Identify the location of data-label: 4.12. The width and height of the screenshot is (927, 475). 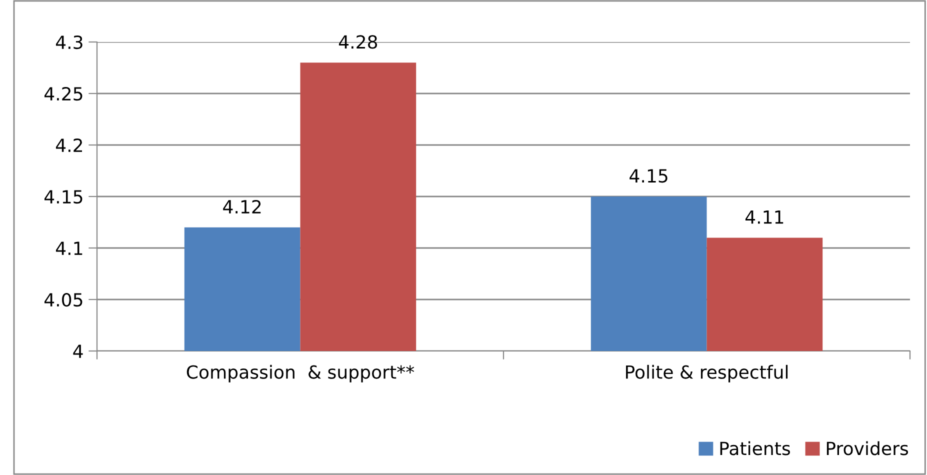
(242, 207).